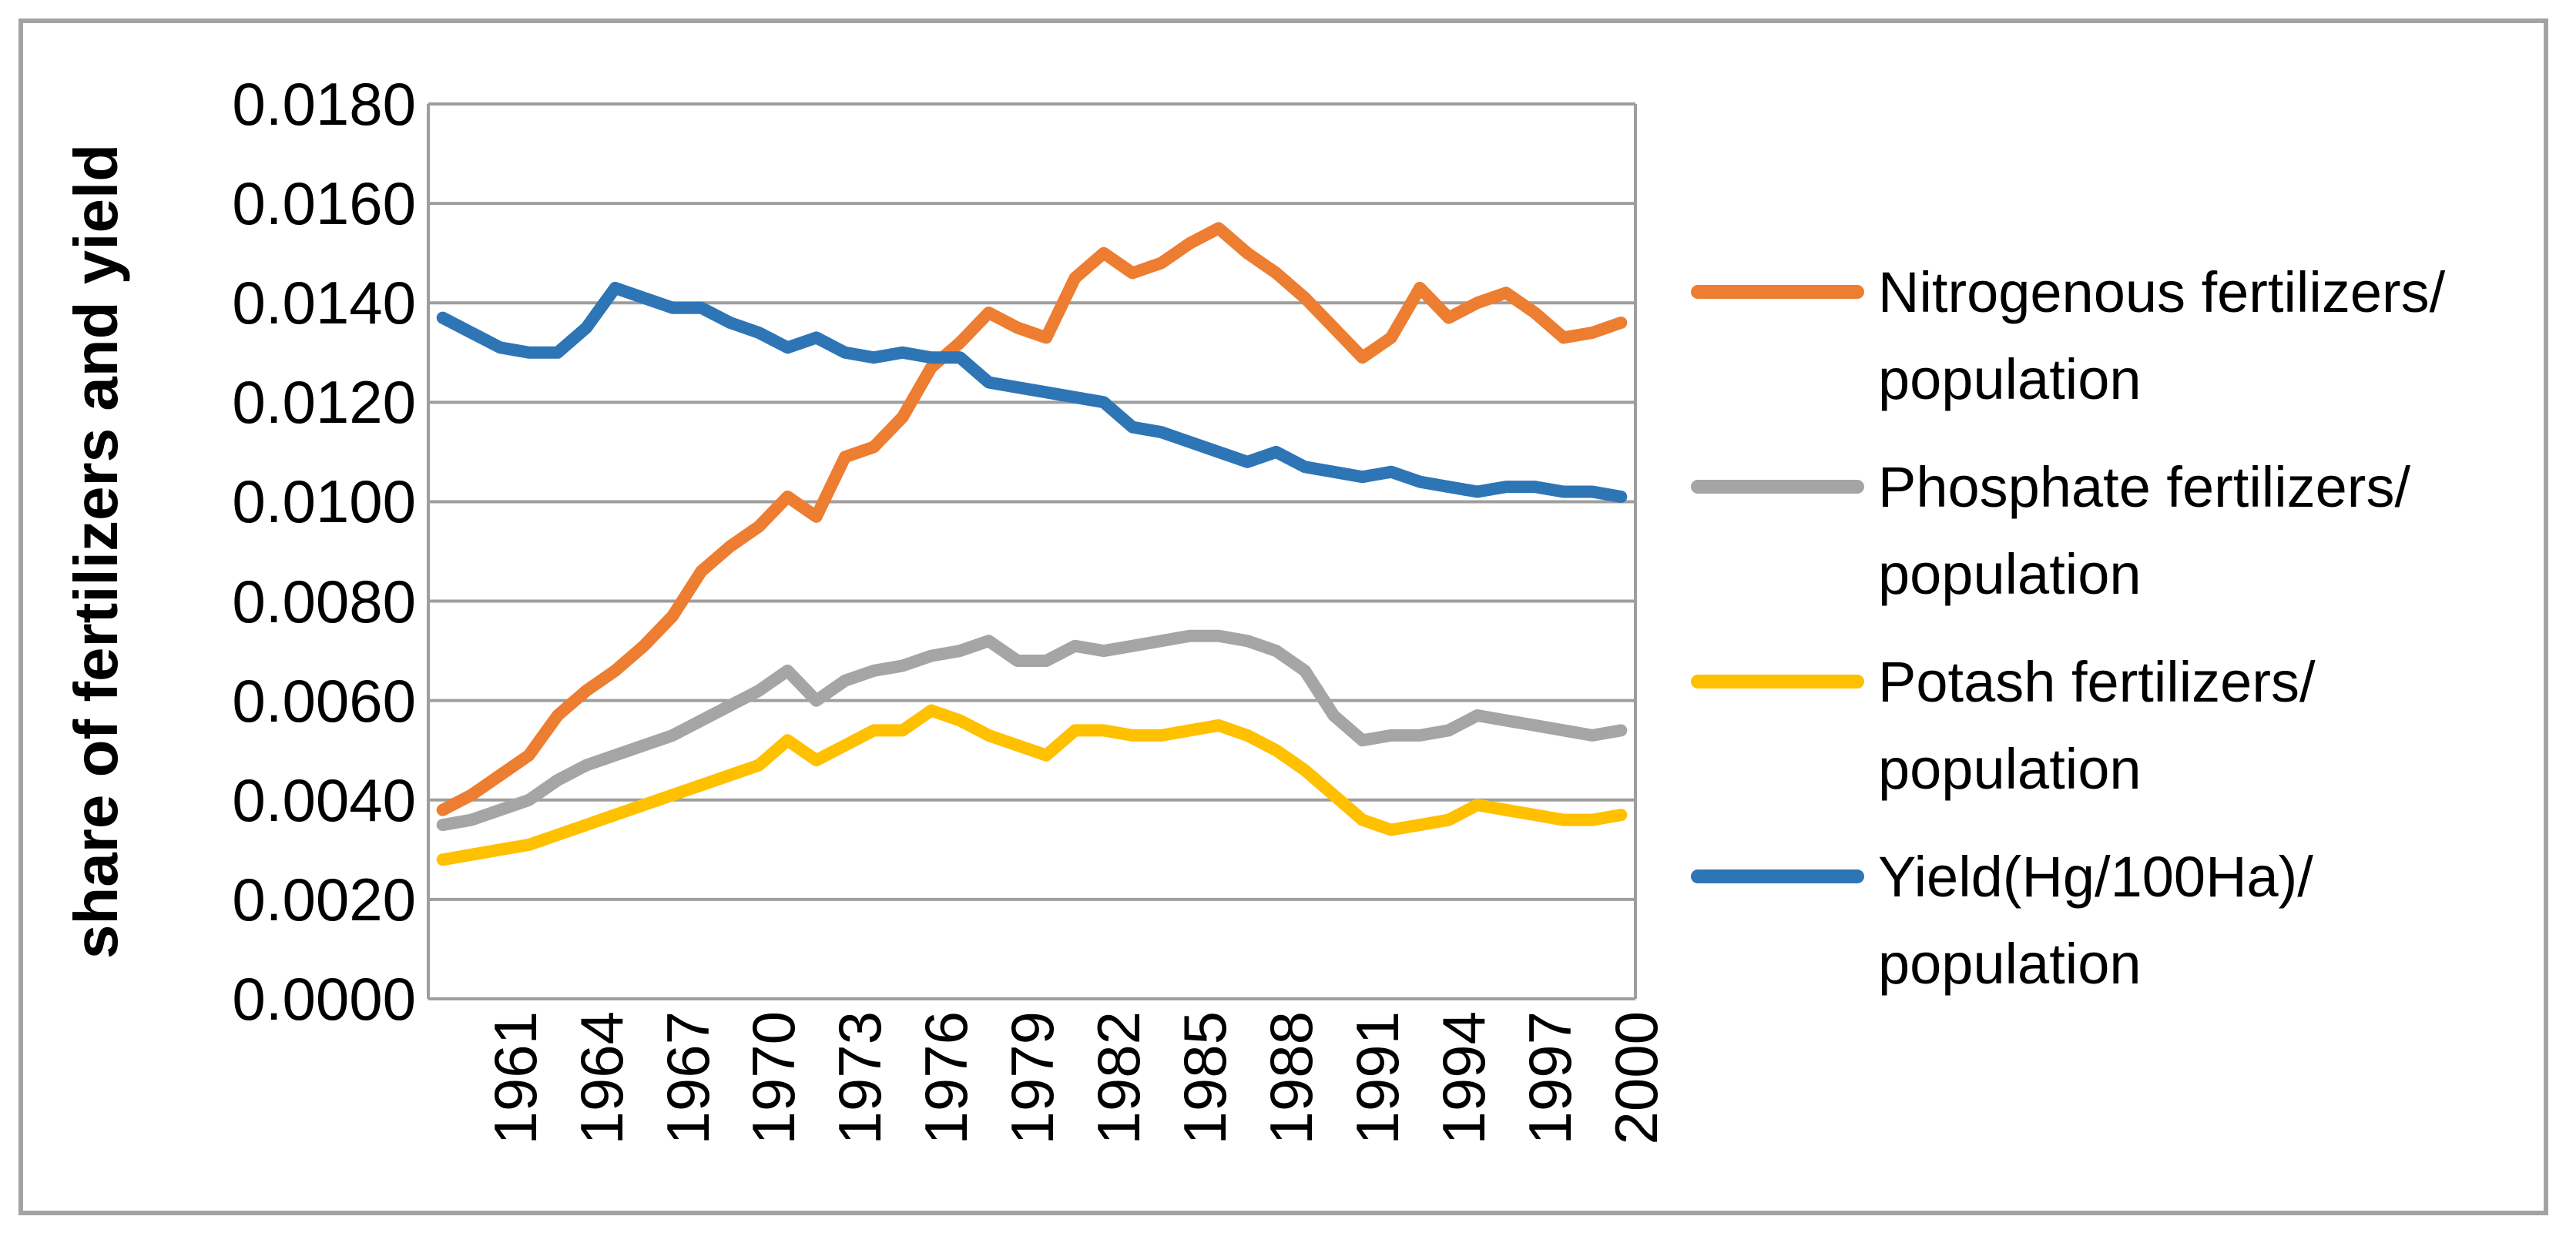 The width and height of the screenshot is (2576, 1243). I want to click on series-line-phosphate, so click(1032, 730).